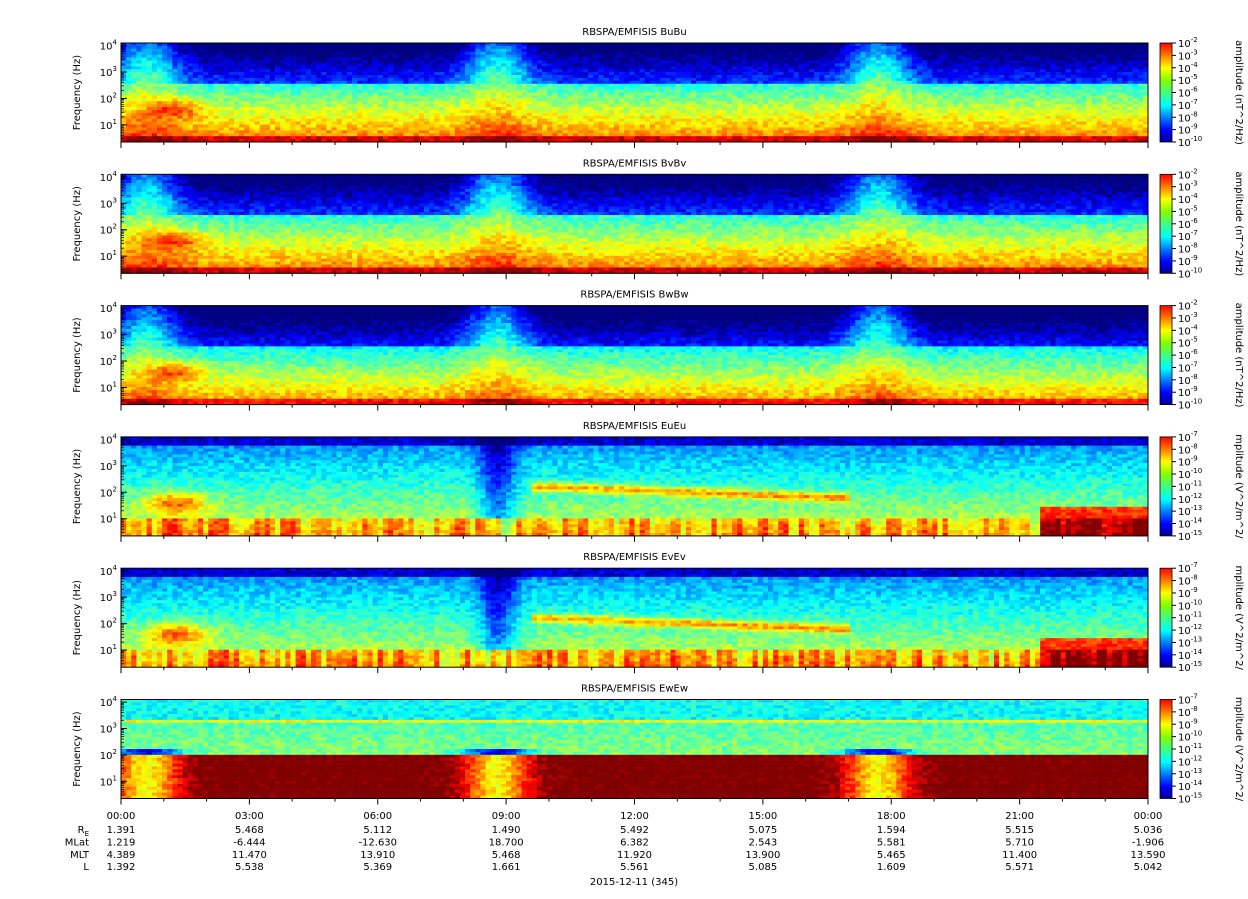 The image size is (1248, 899). What do you see at coordinates (634, 842) in the screenshot?
I see `ephemeris-value: 6.382` at bounding box center [634, 842].